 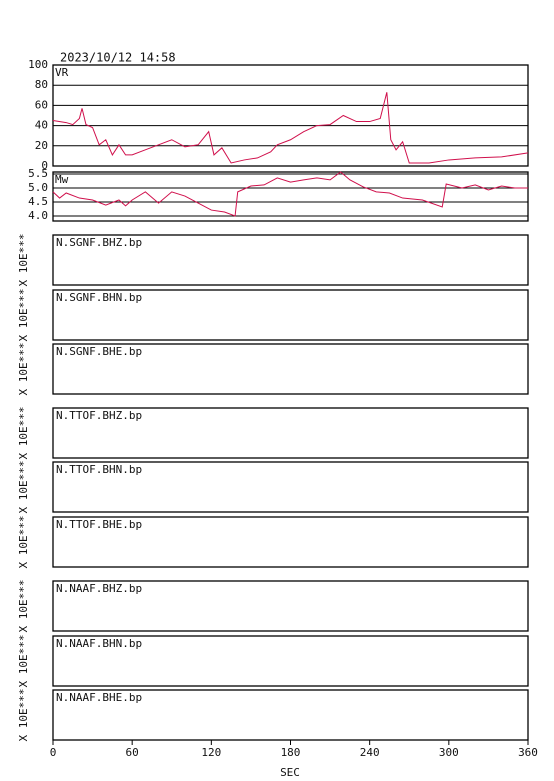 What do you see at coordinates (99, 242) in the screenshot?
I see `trace-label: N.SGNF.BHZ.bp` at bounding box center [99, 242].